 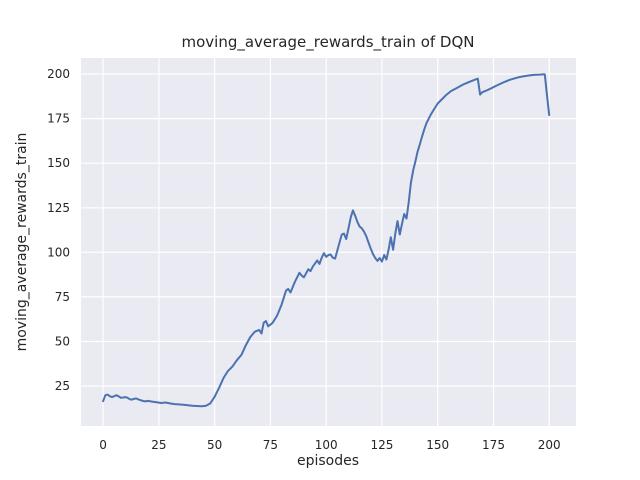 What do you see at coordinates (158, 445) in the screenshot?
I see `x-tick-label: 25` at bounding box center [158, 445].